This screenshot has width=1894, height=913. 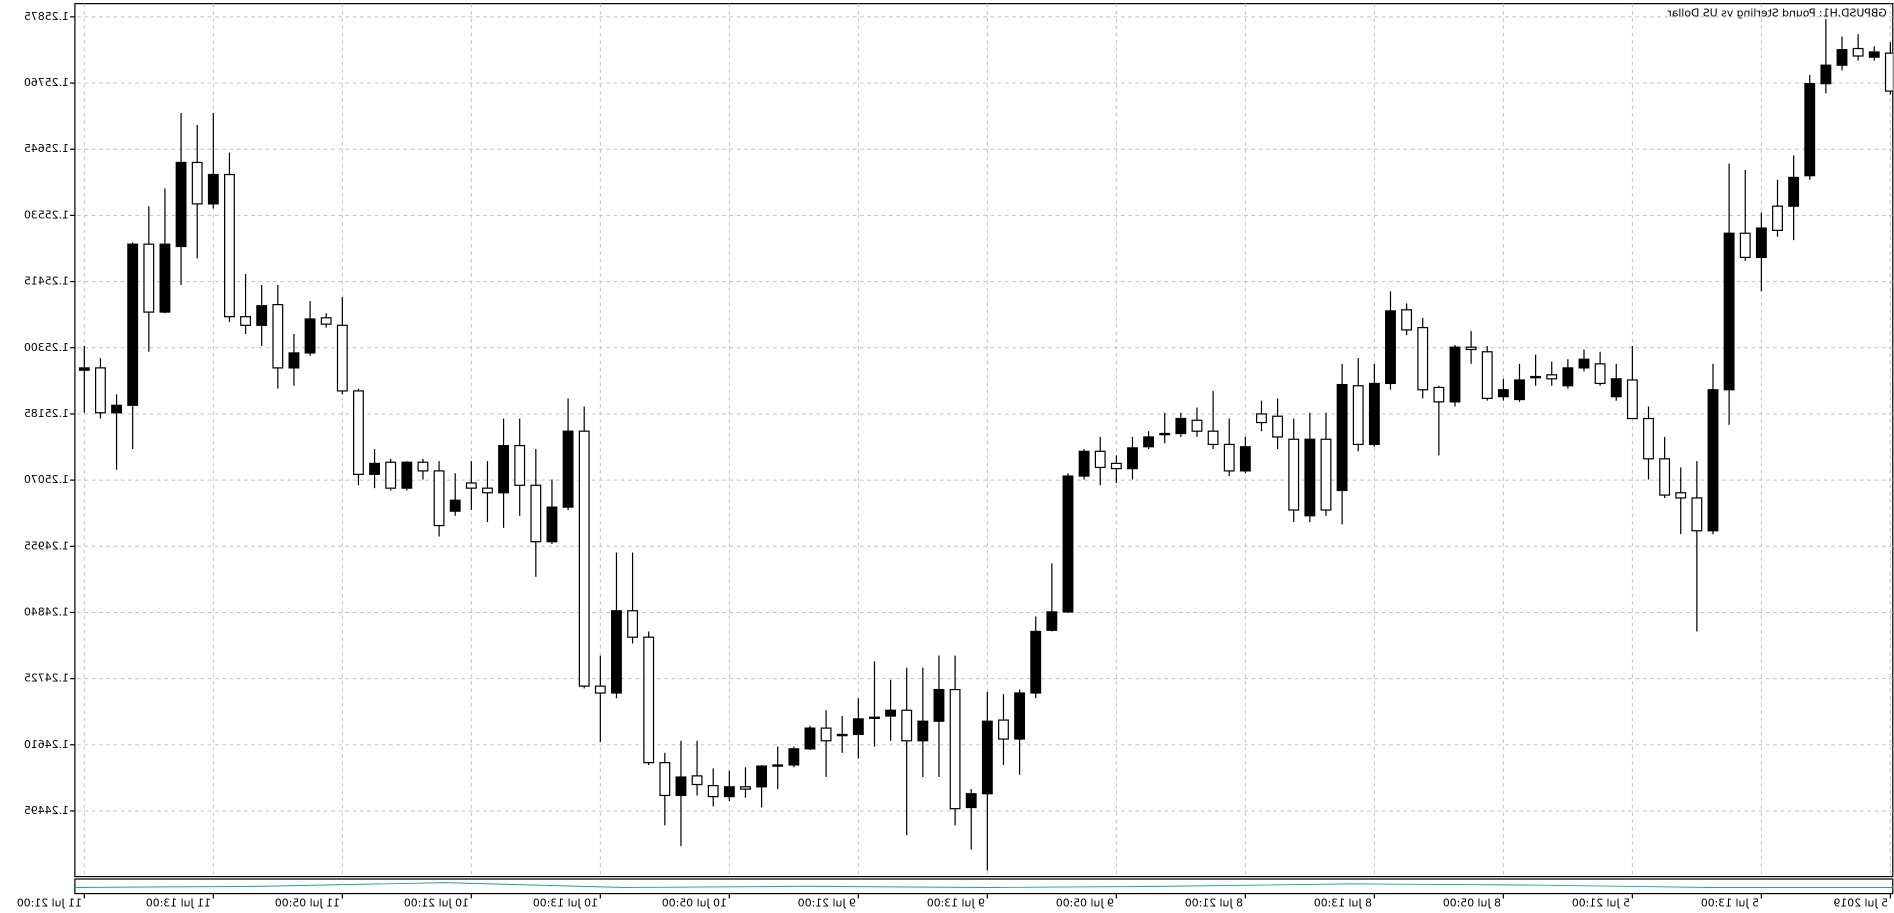 I want to click on x-tick-label: 10 Jul 13:00, so click(x=565, y=902).